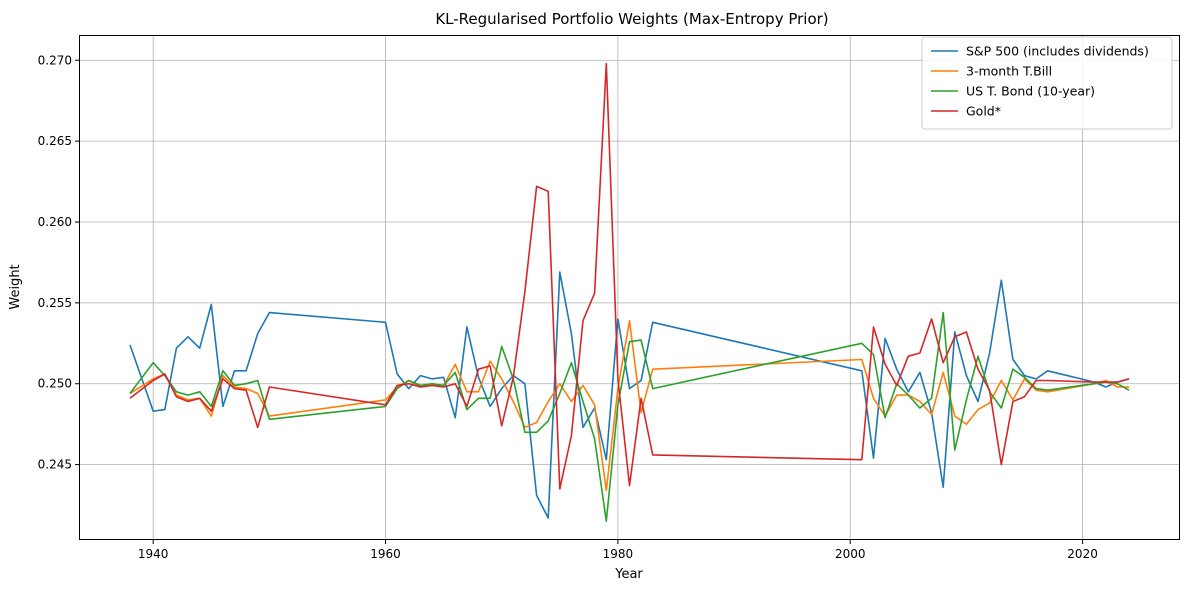 The image size is (1189, 590). What do you see at coordinates (983, 111) in the screenshot?
I see `legend-label: Gold*` at bounding box center [983, 111].